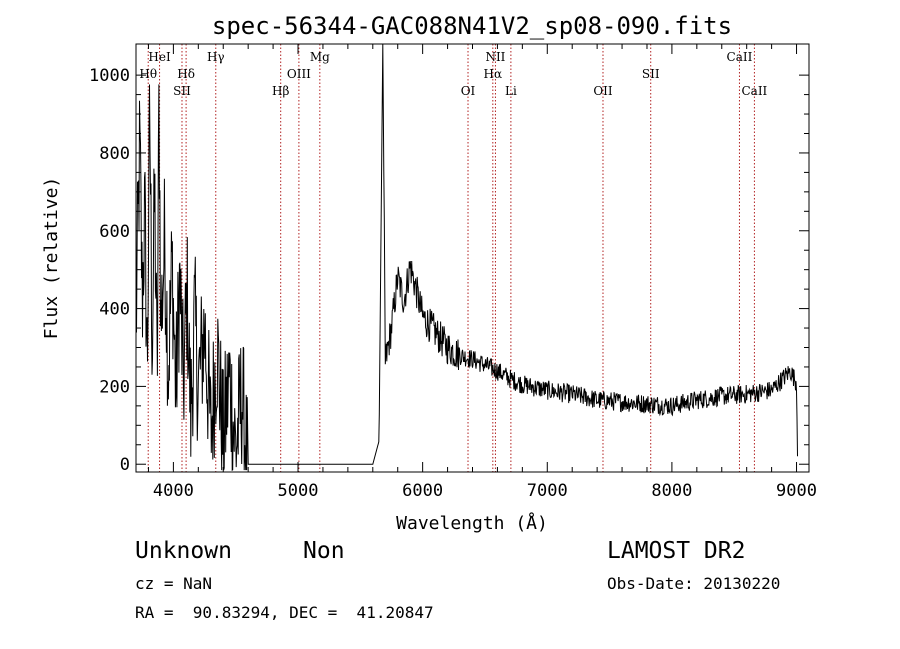  Describe the element at coordinates (183, 551) in the screenshot. I see `object-class: Unknown` at that location.